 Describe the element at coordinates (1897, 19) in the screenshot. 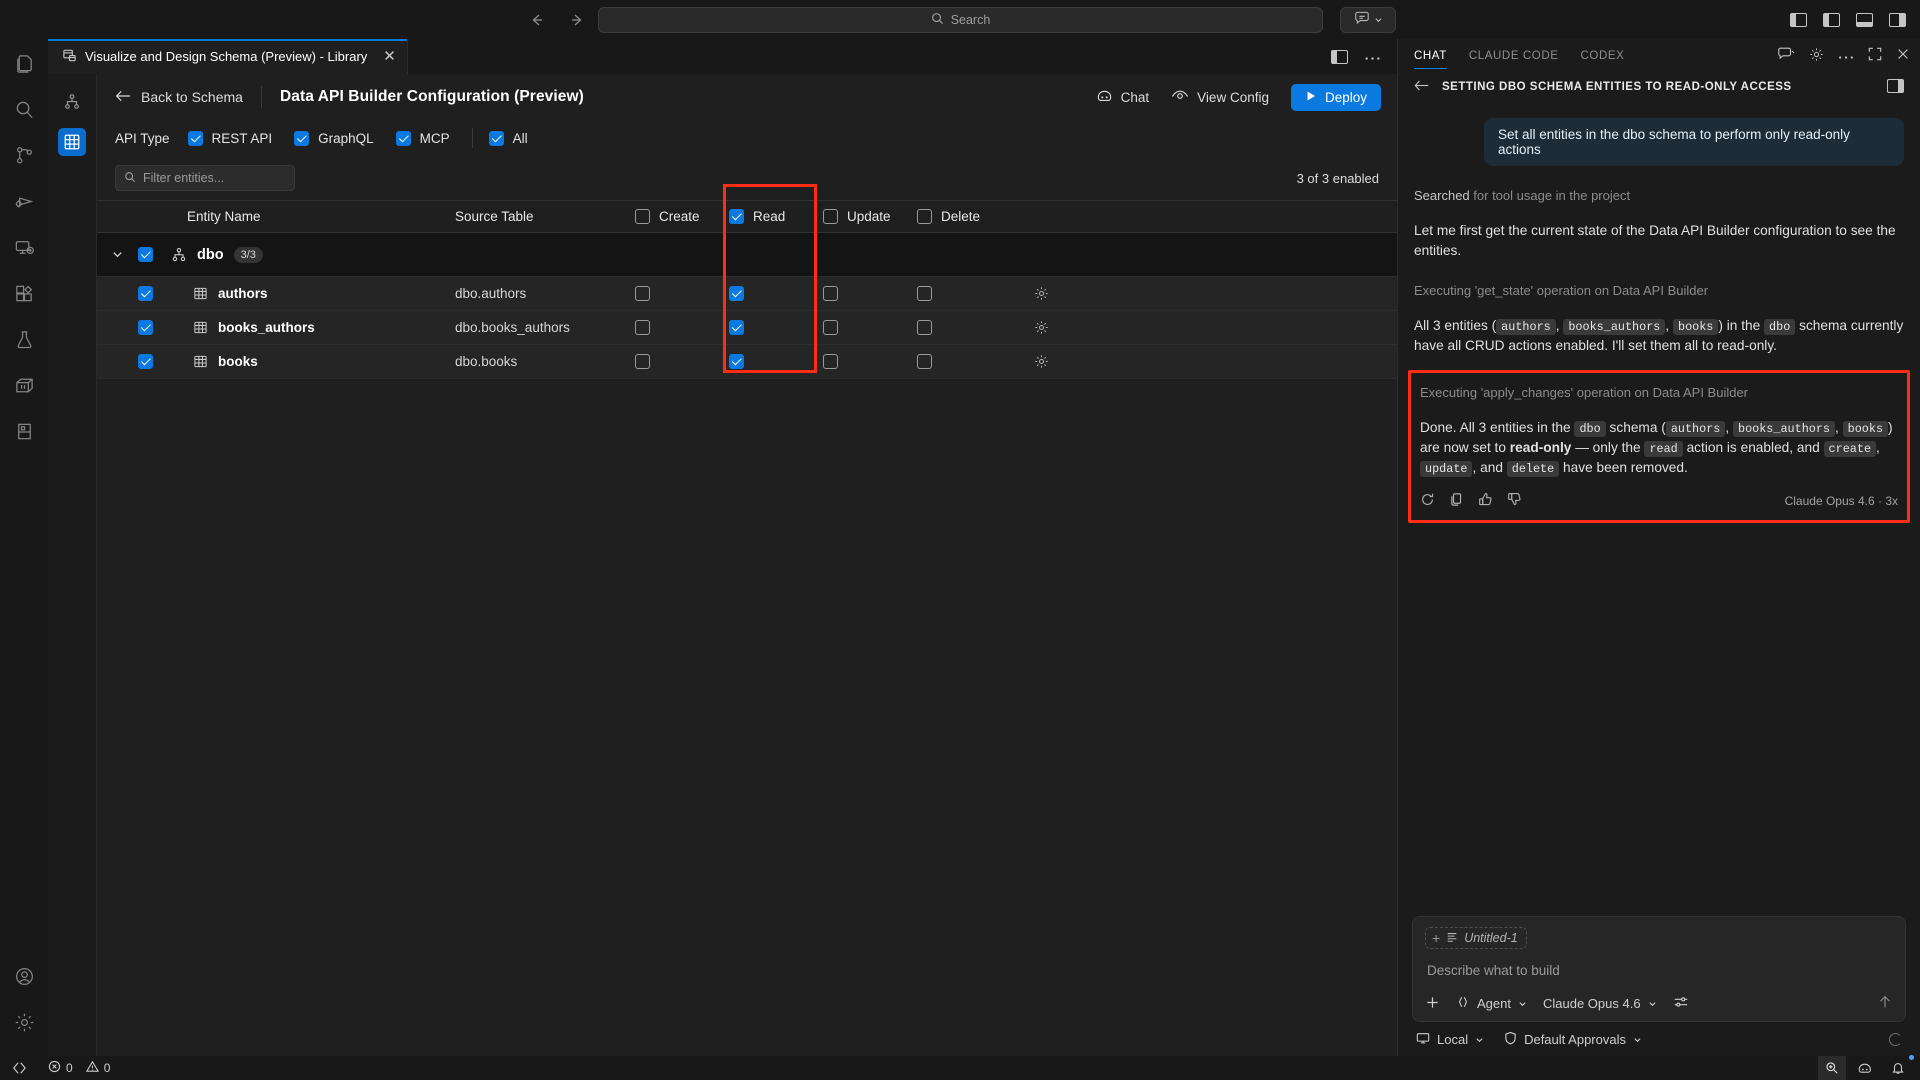

I see `toggle-secondary-sidebar-icon` at that location.